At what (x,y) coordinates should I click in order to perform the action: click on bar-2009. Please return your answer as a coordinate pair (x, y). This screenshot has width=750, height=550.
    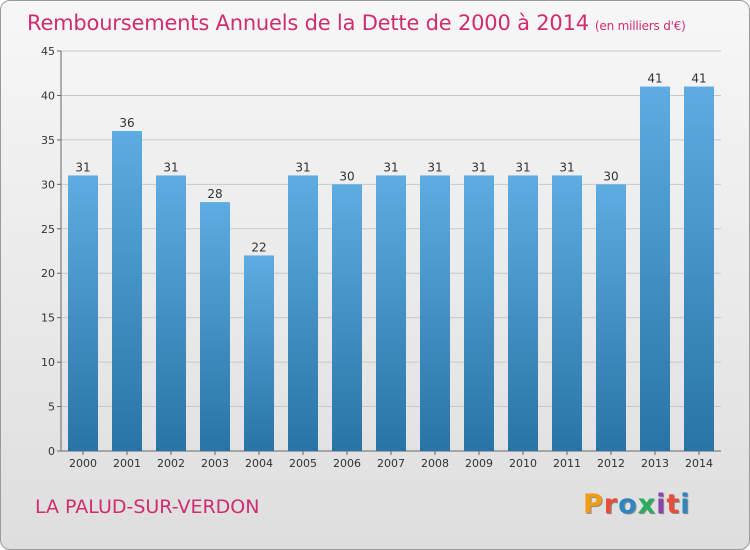
    Looking at the image, I should click on (479, 313).